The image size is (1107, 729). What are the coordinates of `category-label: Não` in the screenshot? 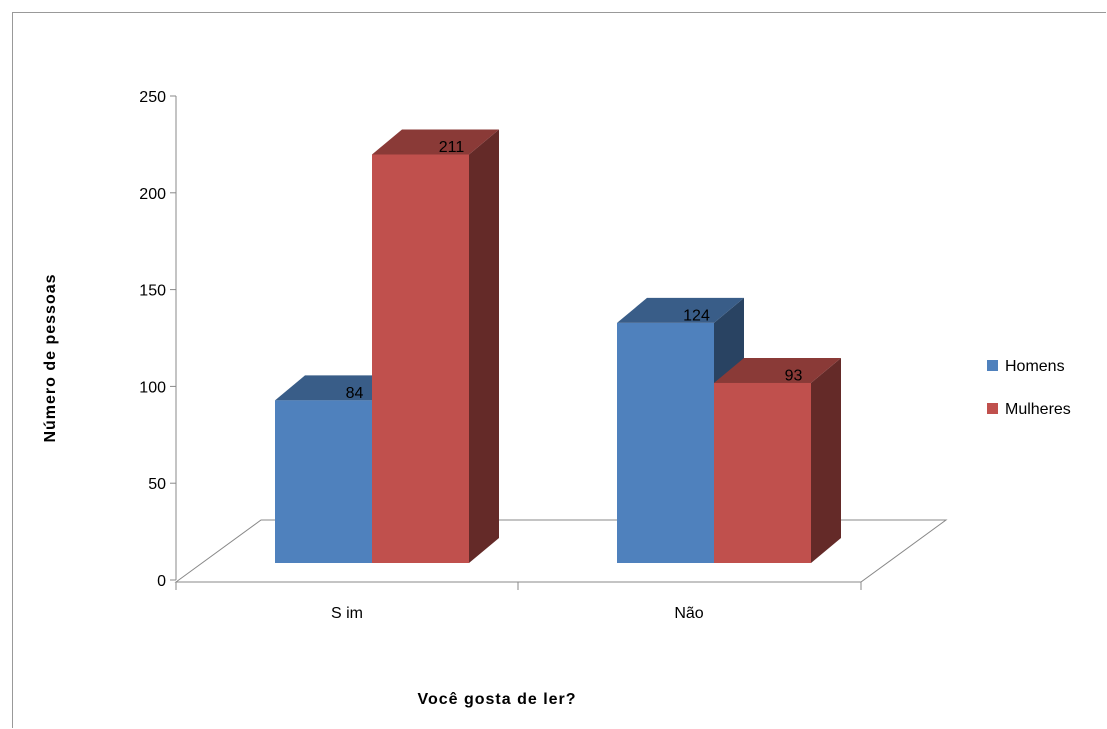 It's located at (688, 613).